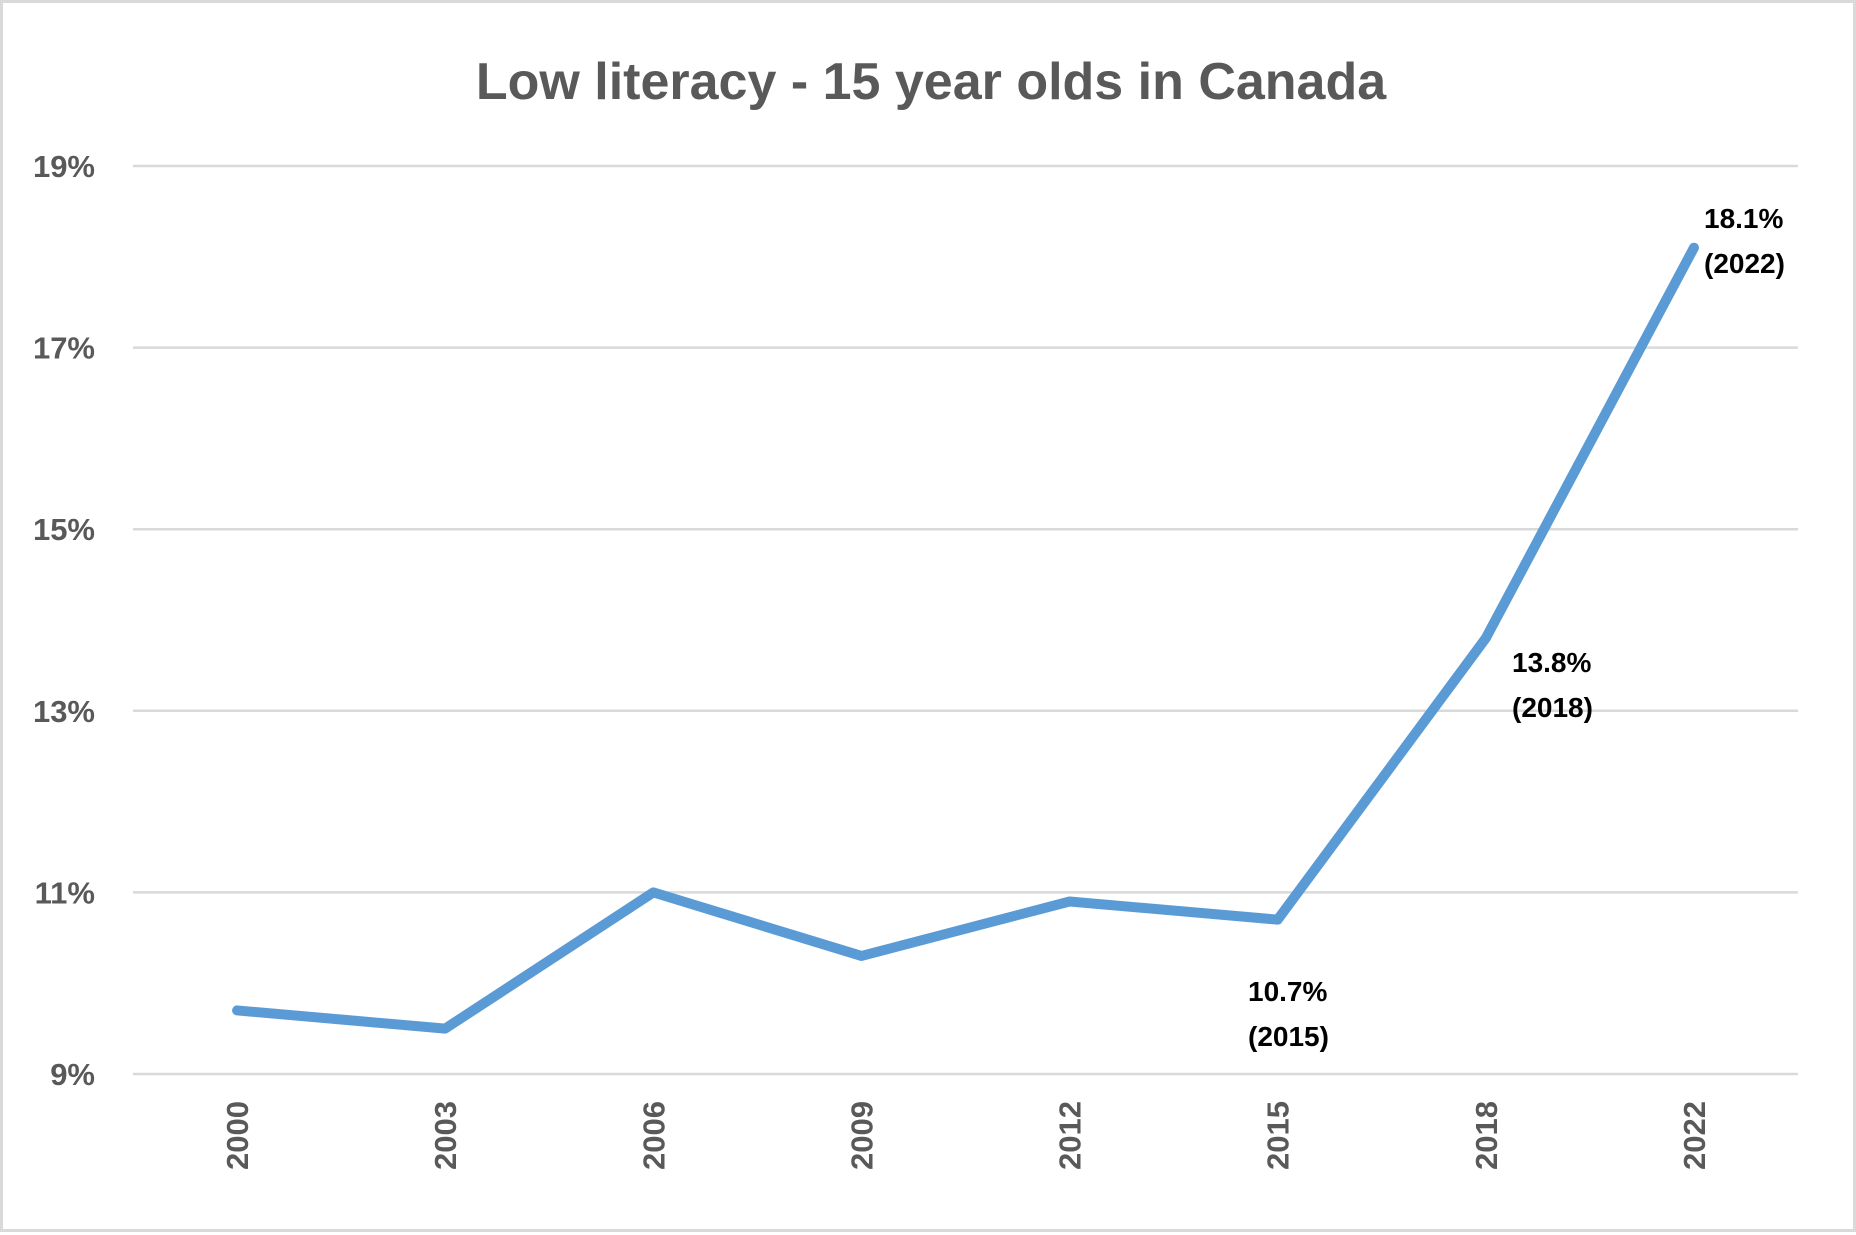  What do you see at coordinates (64, 711) in the screenshot?
I see `y-tick-label: 13%` at bounding box center [64, 711].